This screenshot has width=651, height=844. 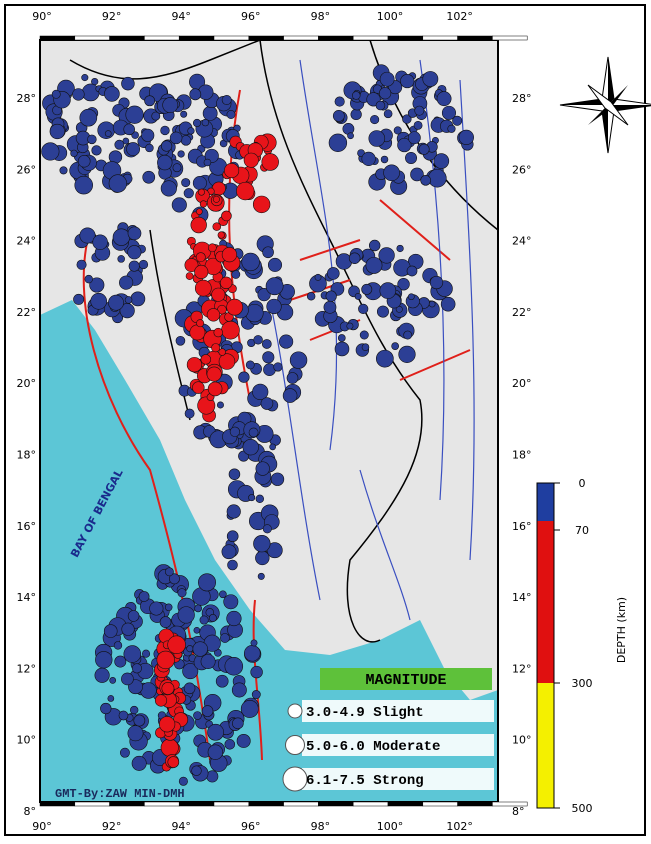 What do you see at coordinates (27, 312) in the screenshot?
I see `lat-label: 22°` at bounding box center [27, 312].